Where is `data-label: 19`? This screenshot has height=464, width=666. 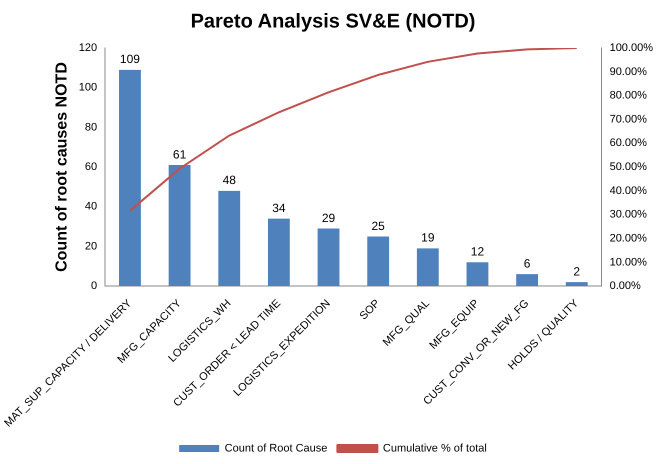
data-label: 19 is located at coordinates (428, 237).